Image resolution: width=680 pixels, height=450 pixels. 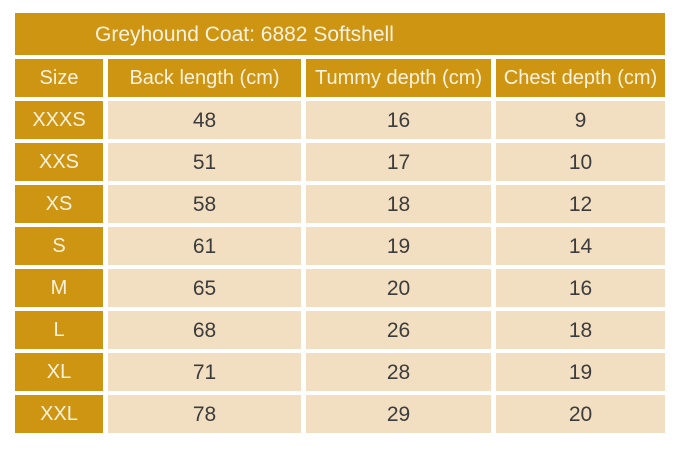 I want to click on measurement-value-cell: 28, so click(x=398, y=372).